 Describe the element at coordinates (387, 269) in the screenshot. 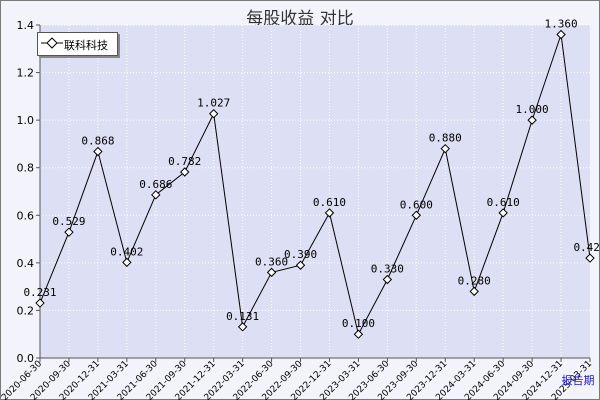

I see `data-label: 0.330` at that location.